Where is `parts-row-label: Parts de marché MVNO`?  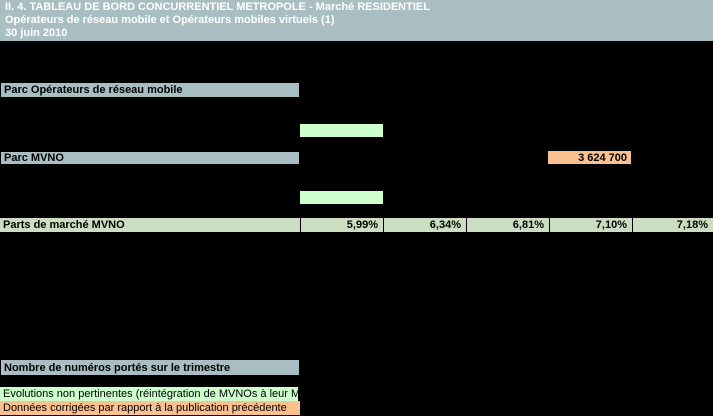
parts-row-label: Parts de marché MVNO is located at coordinates (150, 225).